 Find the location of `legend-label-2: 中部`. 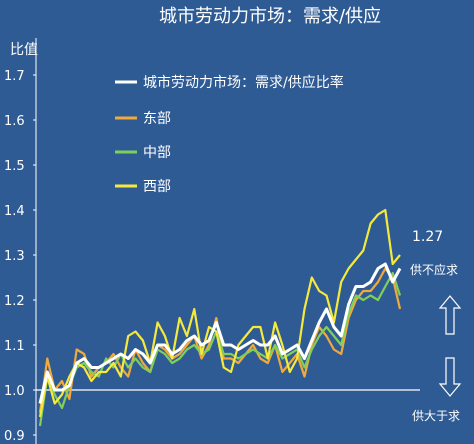

legend-label-2: 中部 is located at coordinates (157, 153).